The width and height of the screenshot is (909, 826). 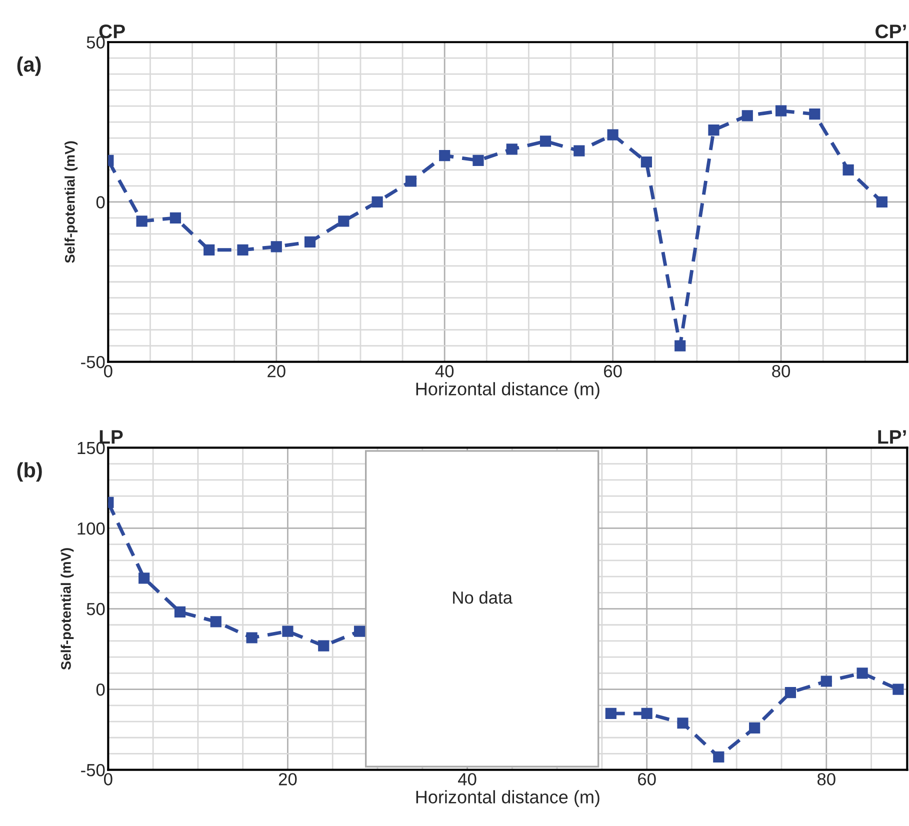 I want to click on text: LP’, so click(x=892, y=437).